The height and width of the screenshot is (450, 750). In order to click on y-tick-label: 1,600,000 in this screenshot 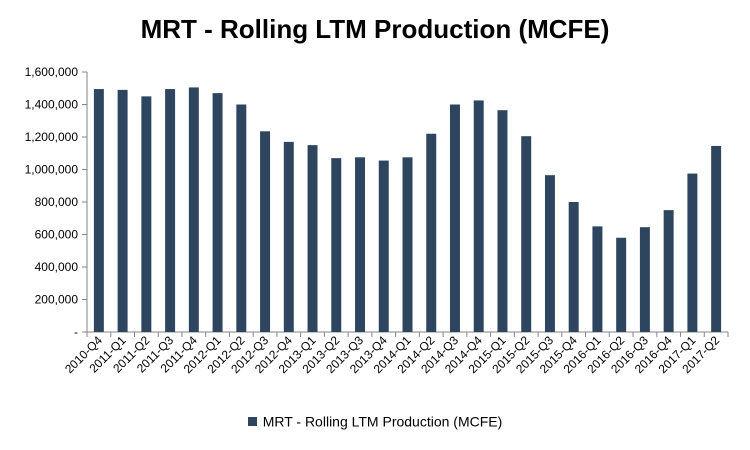, I will do `click(52, 72)`.